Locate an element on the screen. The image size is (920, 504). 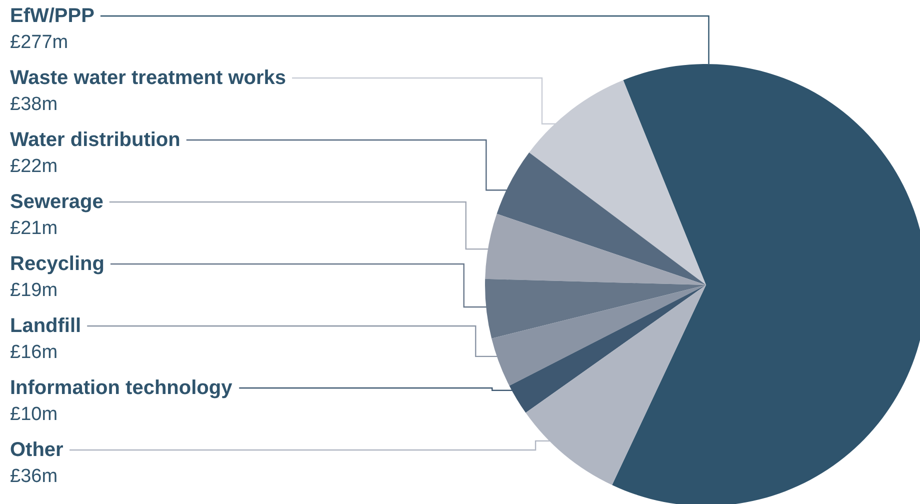
data-label: £38m is located at coordinates (34, 104).